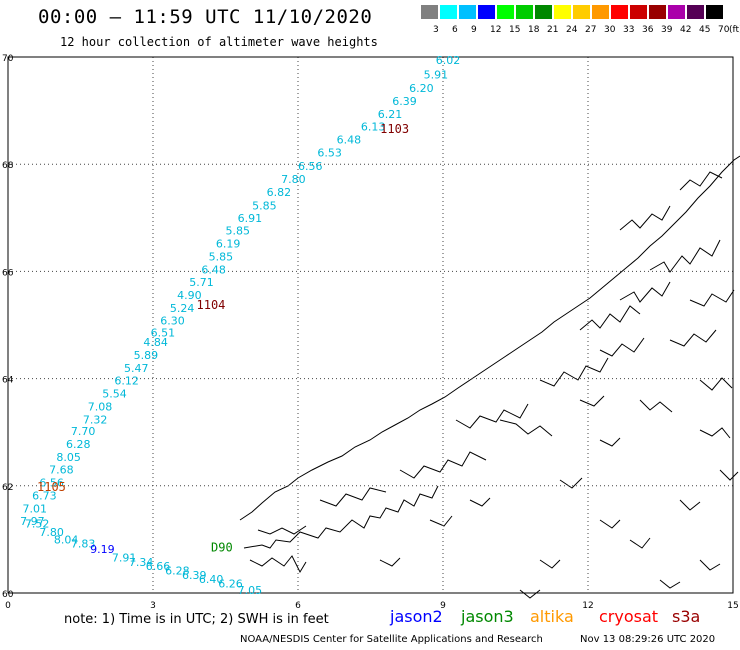 The image size is (740, 650). I want to click on legend-label: 30, so click(610, 30).